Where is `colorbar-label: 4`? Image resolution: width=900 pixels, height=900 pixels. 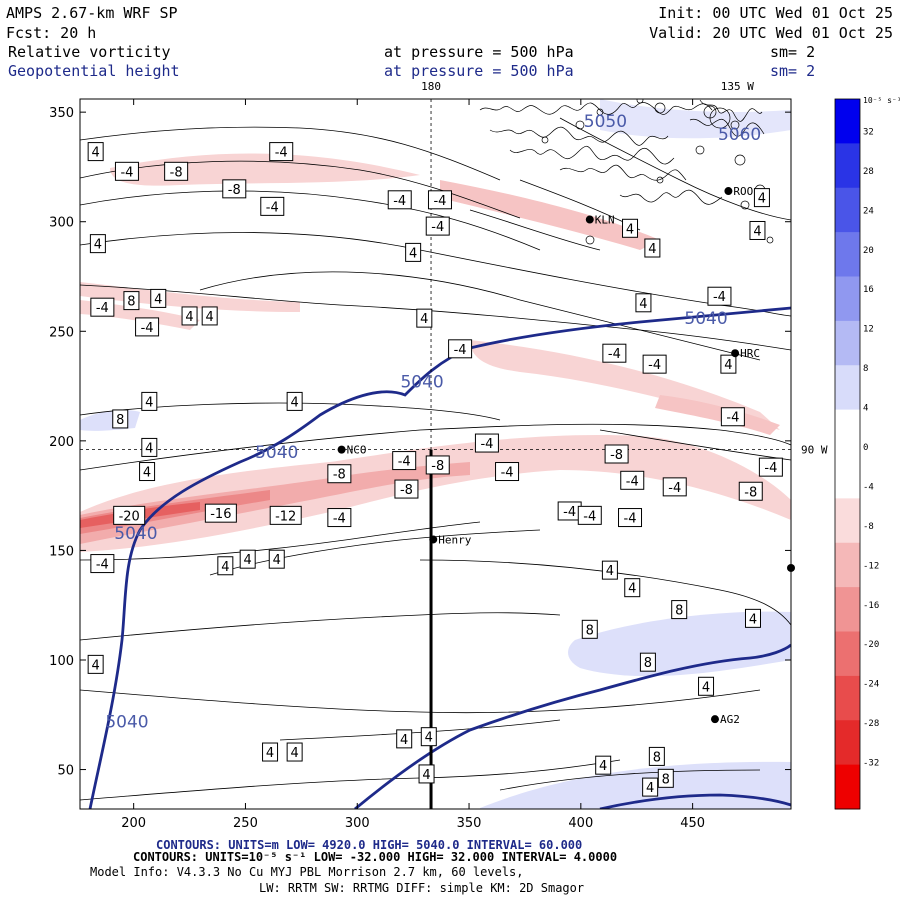
colorbar-label: 4 is located at coordinates (865, 409).